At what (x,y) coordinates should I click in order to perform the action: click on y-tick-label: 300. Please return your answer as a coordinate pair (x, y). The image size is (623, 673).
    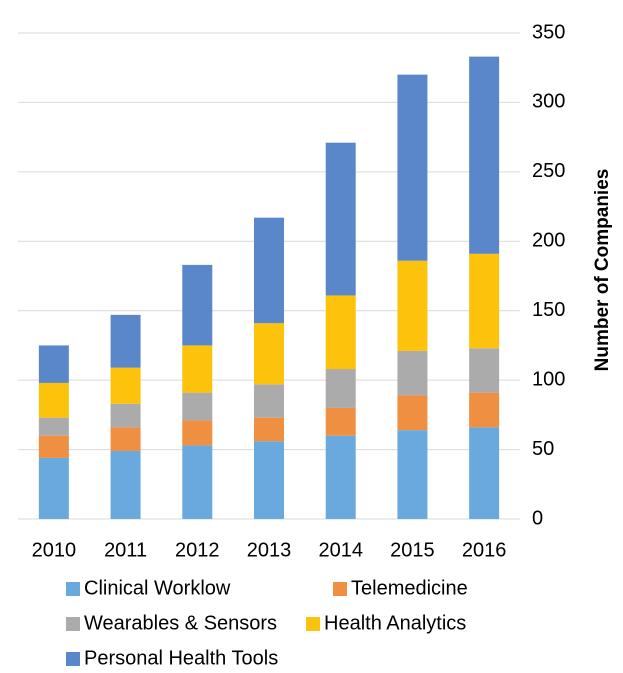
    Looking at the image, I should click on (548, 102).